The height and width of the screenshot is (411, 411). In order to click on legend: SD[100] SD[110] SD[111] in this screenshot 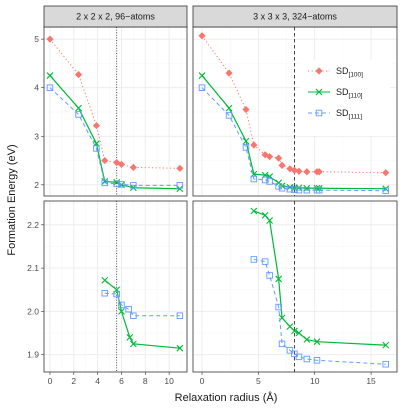, I will do `click(345, 98)`.